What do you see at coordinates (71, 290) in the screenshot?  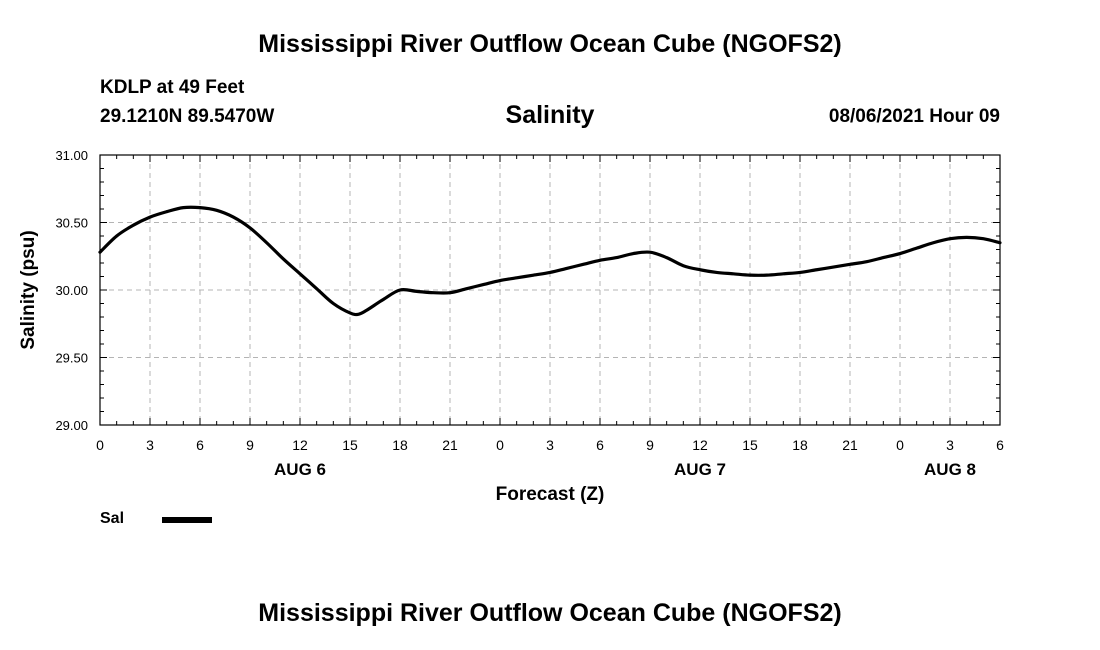 I see `y-tick-label: 30.00` at bounding box center [71, 290].